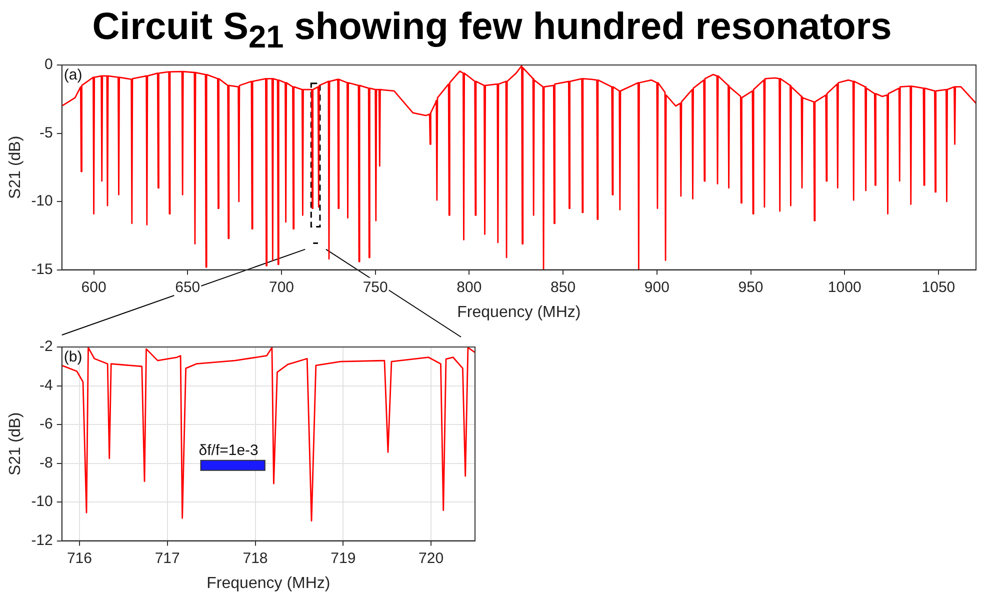 The height and width of the screenshot is (595, 984). Describe the element at coordinates (939, 287) in the screenshot. I see `x-tick-label: 1050` at that location.